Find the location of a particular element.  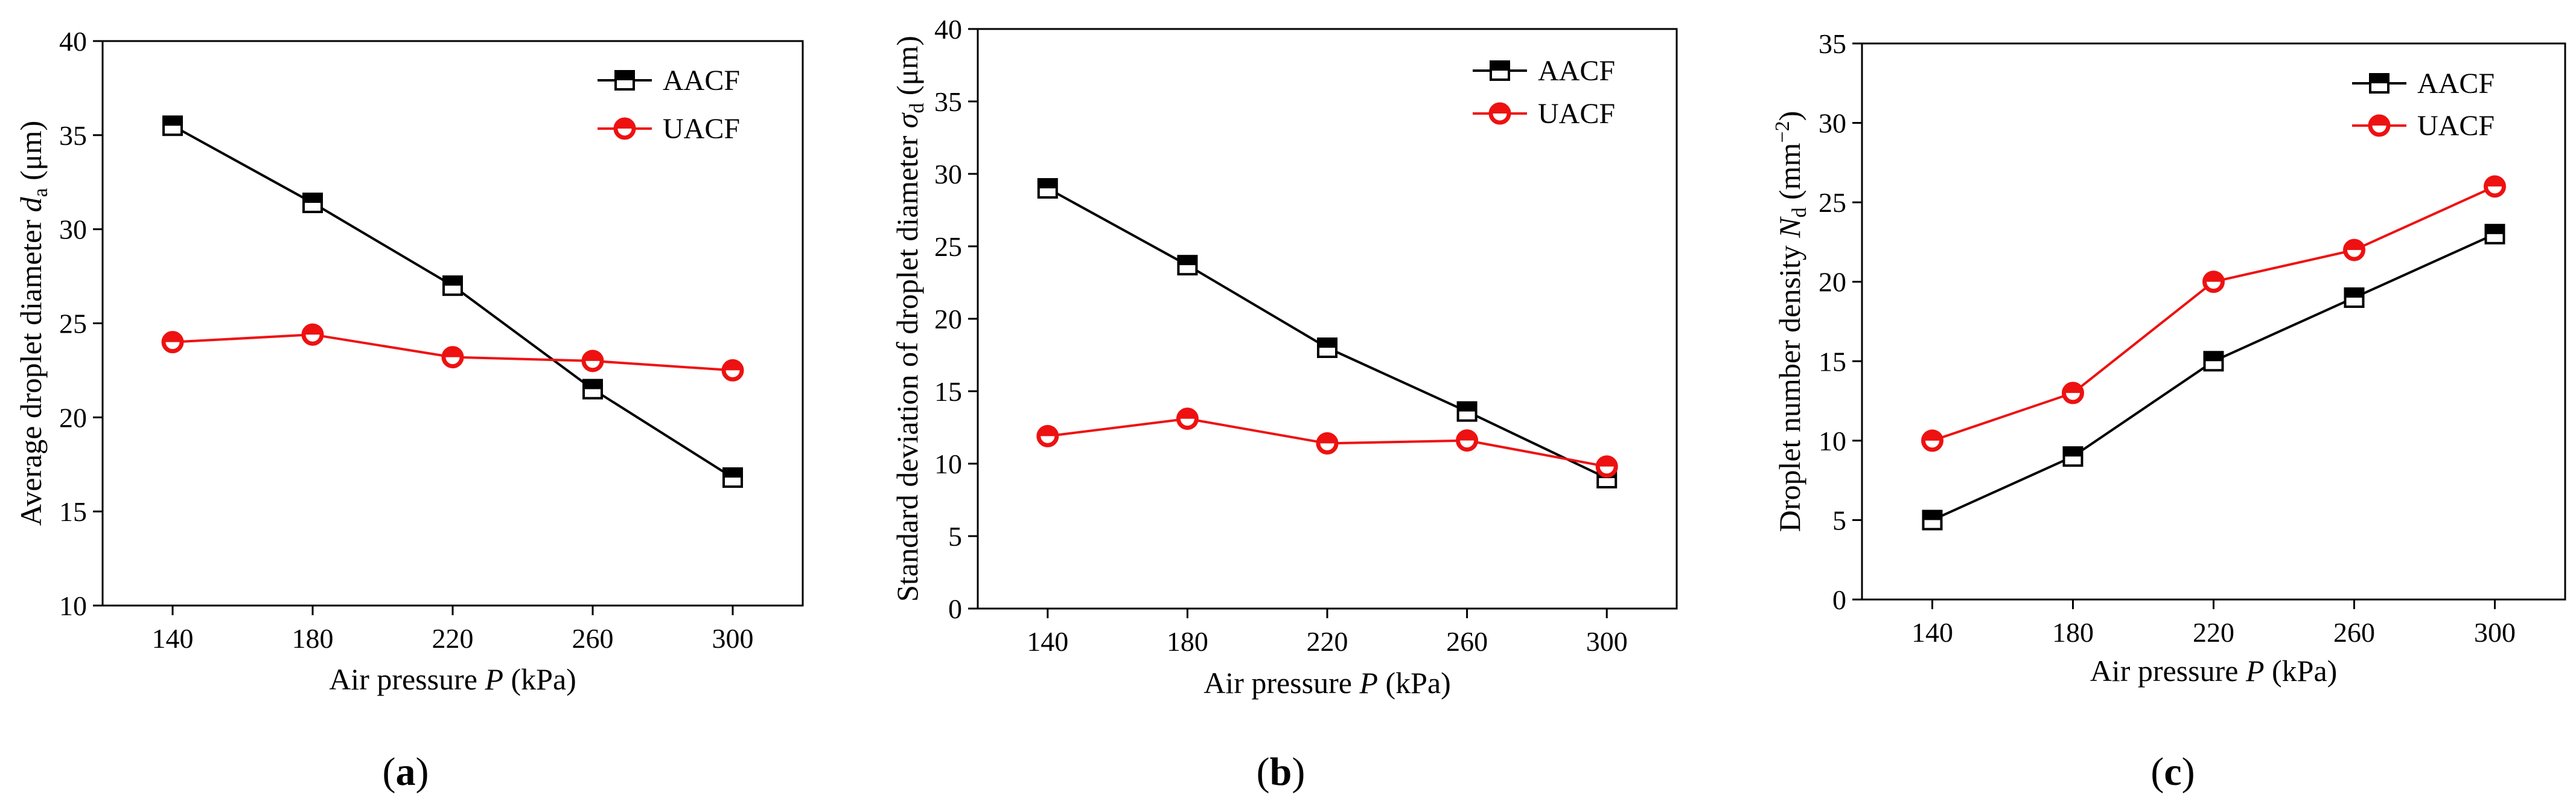

series-line is located at coordinates (453, 301).